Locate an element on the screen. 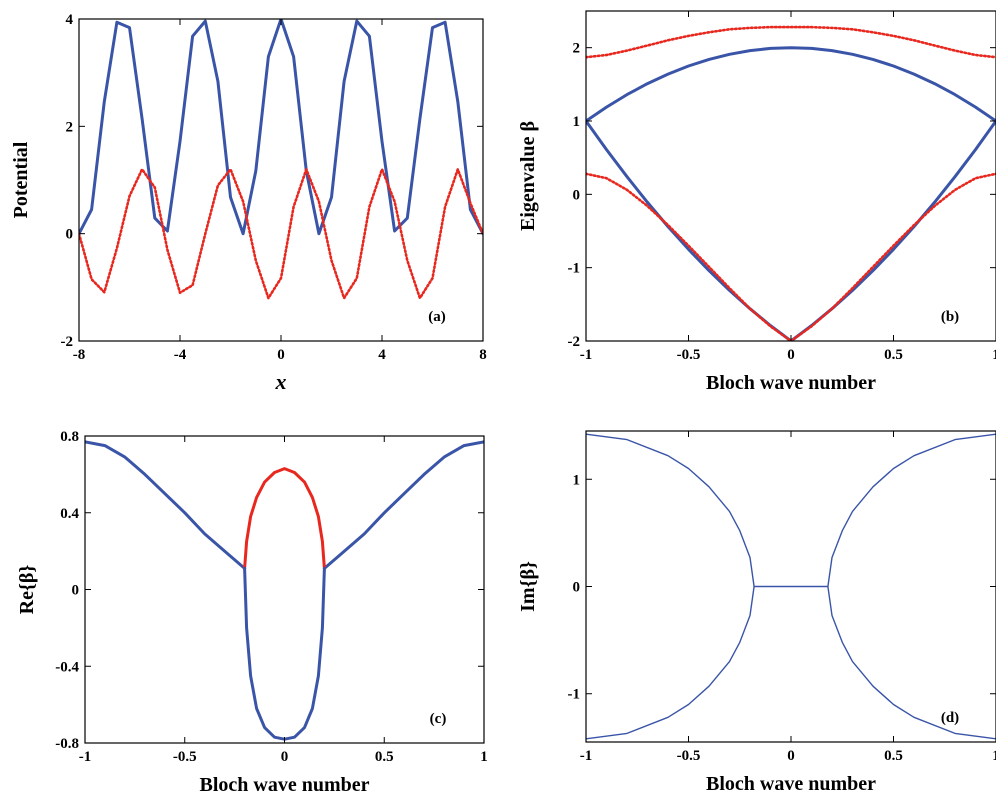  y-tick-label: 4 is located at coordinates (70, 20).